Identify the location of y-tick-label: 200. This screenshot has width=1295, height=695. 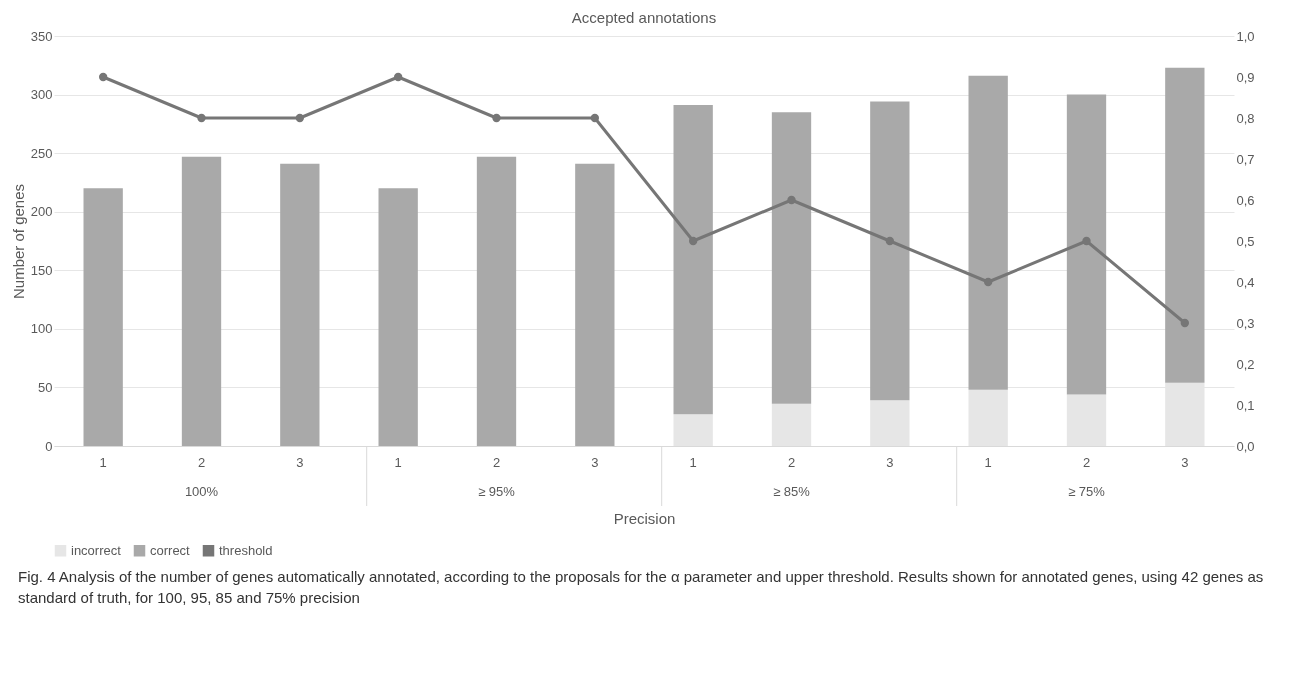
(41, 212).